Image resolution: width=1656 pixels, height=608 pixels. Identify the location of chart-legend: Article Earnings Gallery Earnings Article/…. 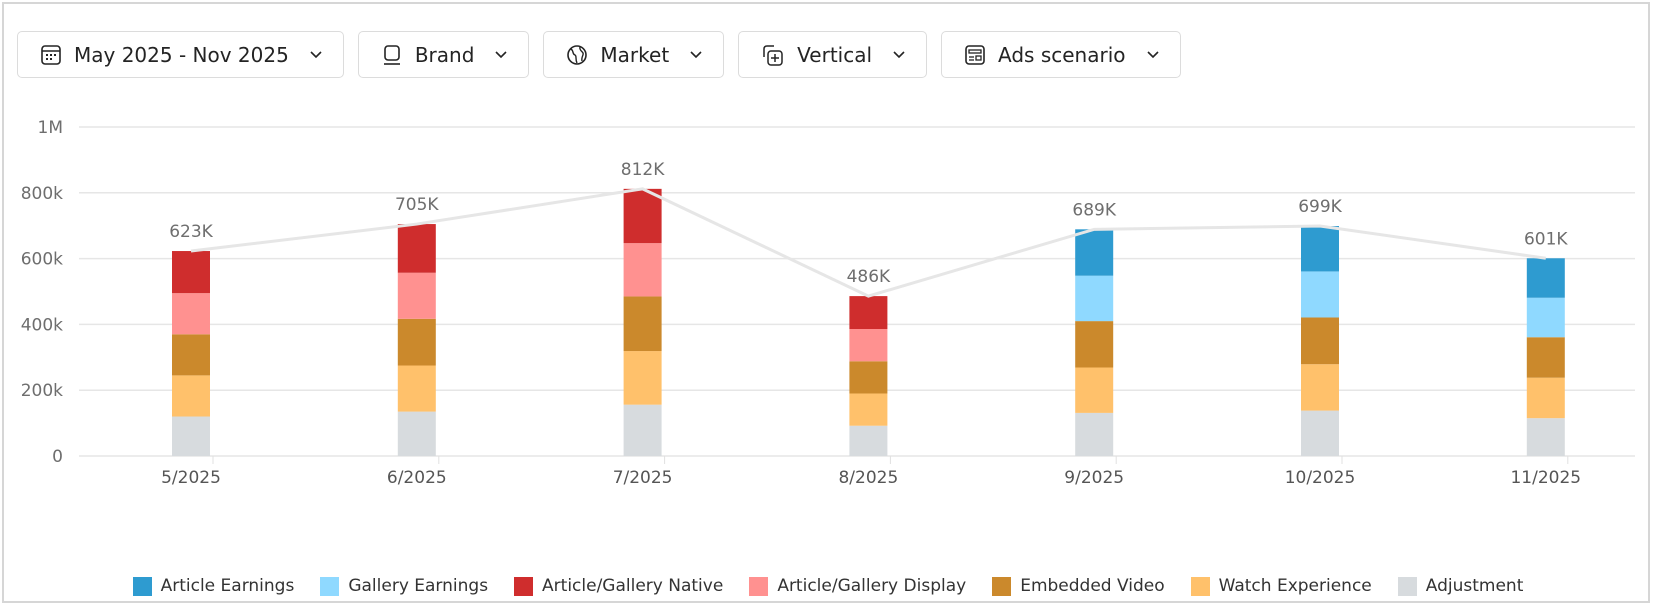
(828, 586).